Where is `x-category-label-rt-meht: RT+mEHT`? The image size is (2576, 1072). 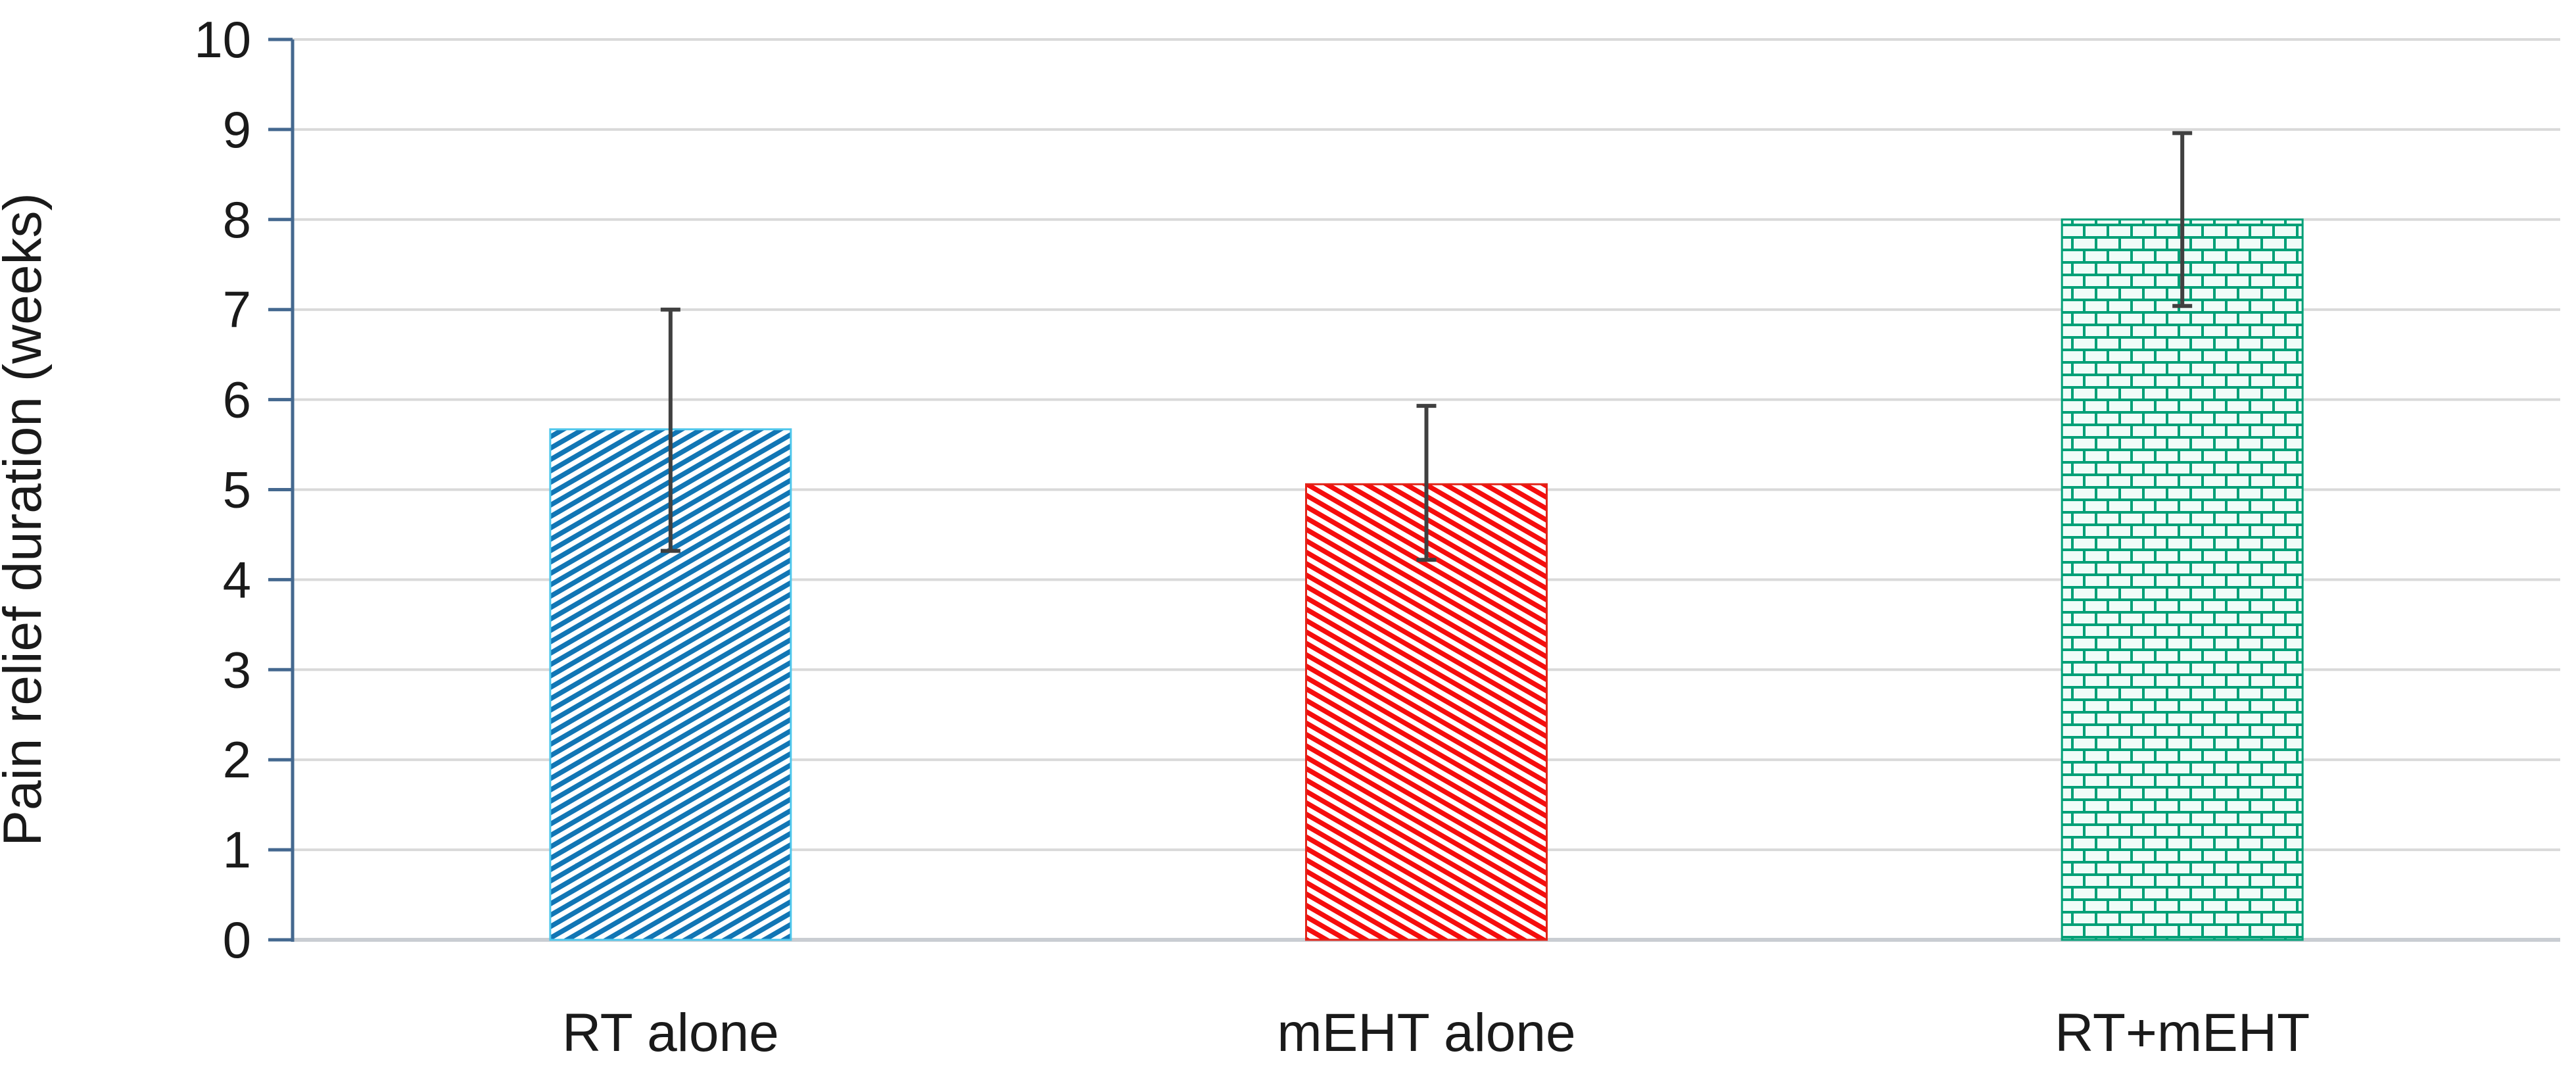
x-category-label-rt-meht: RT+mEHT is located at coordinates (2183, 1033).